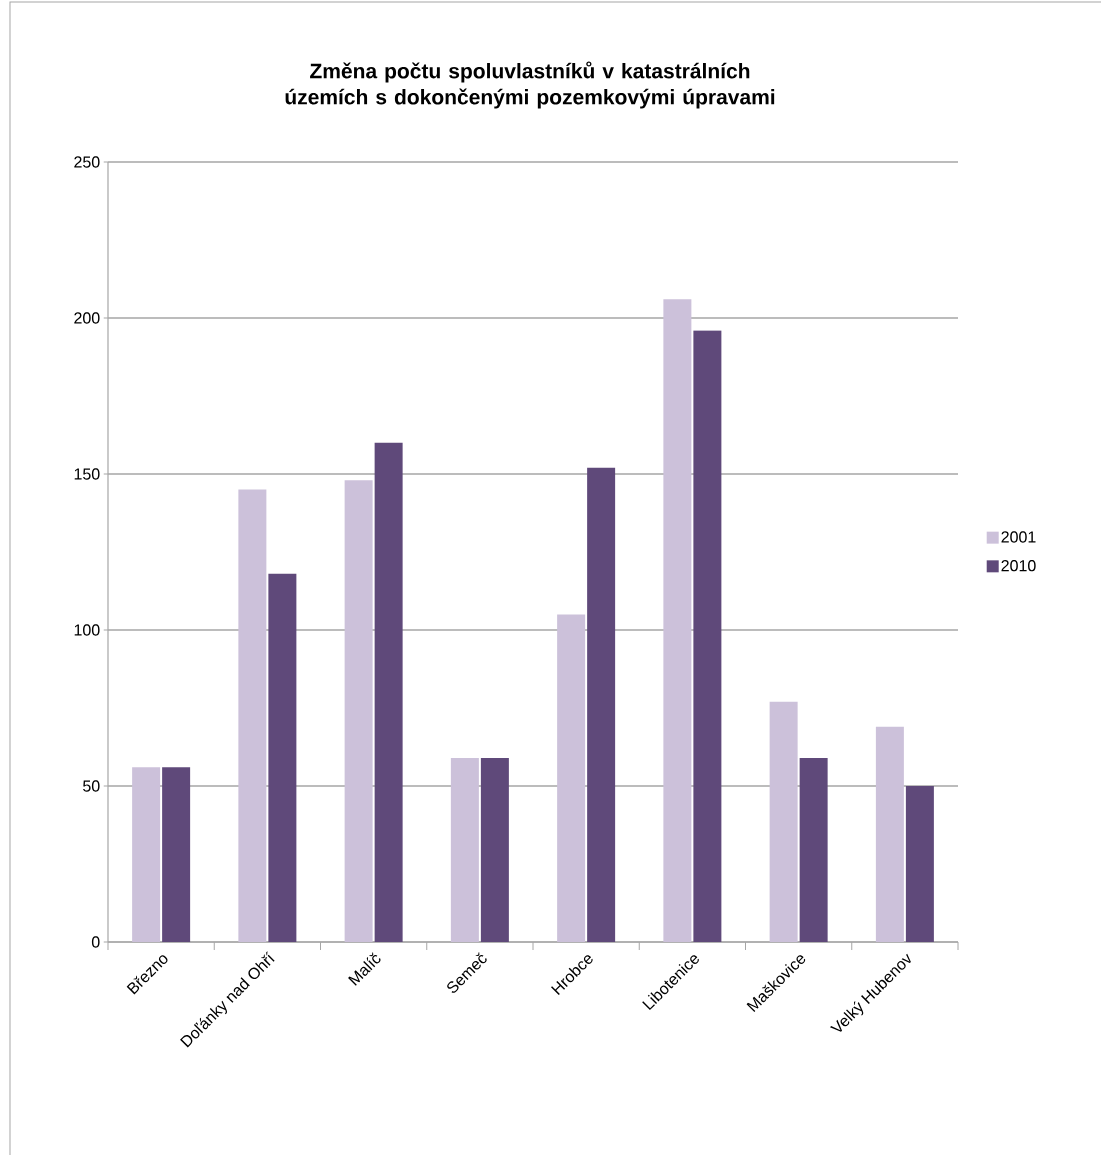 Image resolution: width=1101 pixels, height=1155 pixels. I want to click on y-tick-label: 50, so click(91, 786).